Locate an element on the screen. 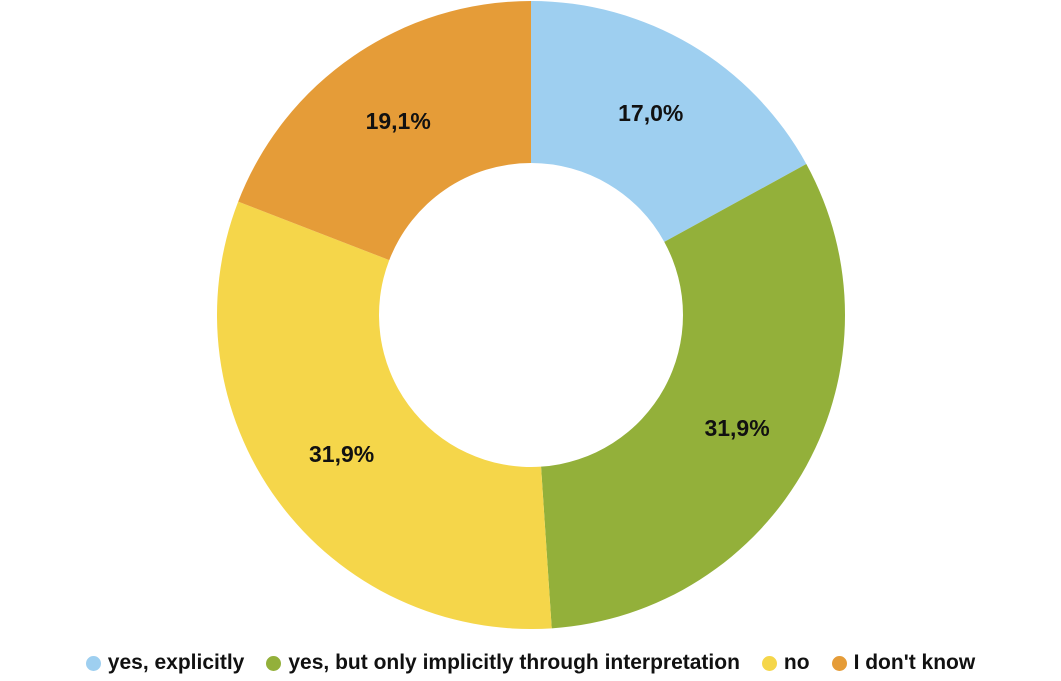  legend-item-4: I don't know is located at coordinates (903, 663).